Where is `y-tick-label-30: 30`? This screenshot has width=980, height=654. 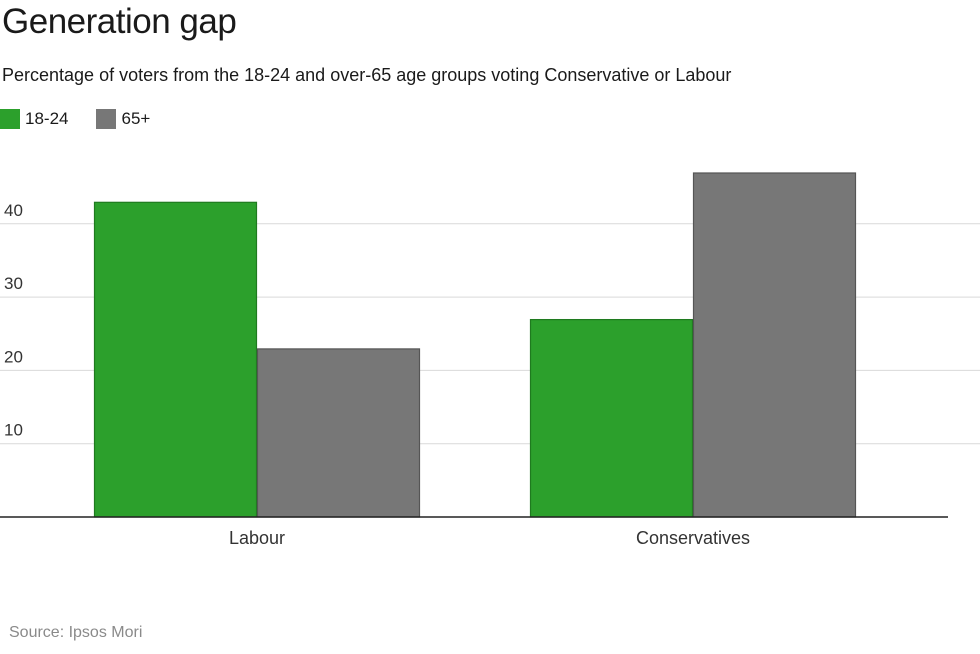
y-tick-label-30: 30 is located at coordinates (13, 283).